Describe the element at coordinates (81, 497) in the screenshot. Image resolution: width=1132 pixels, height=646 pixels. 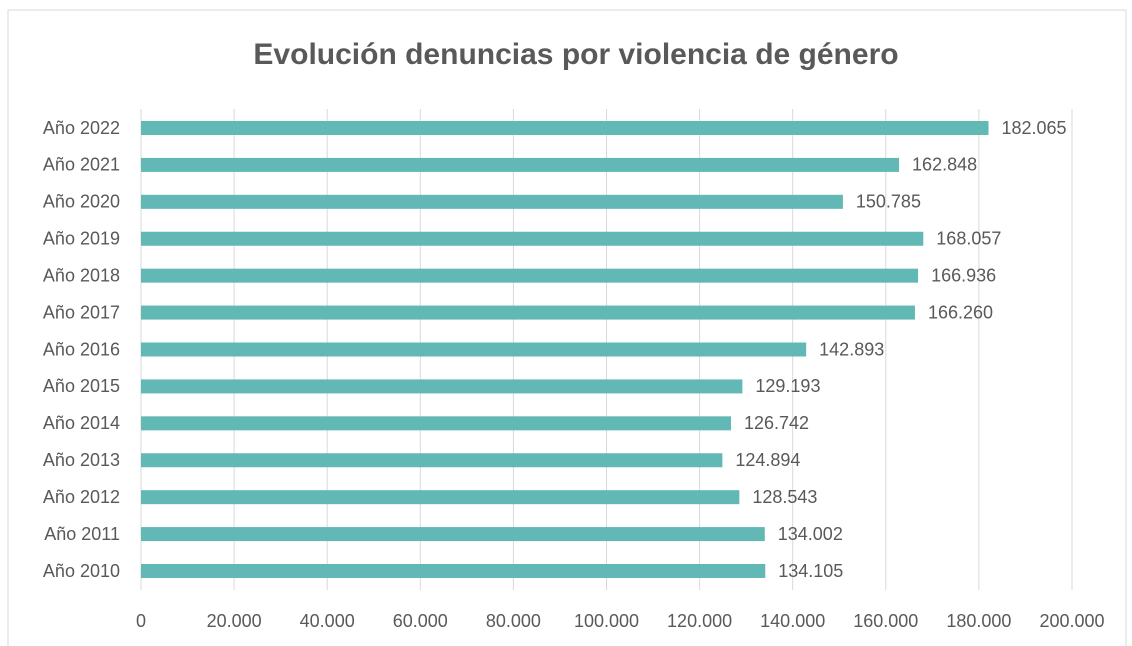
I see `y-tick-label: Año 2012` at that location.